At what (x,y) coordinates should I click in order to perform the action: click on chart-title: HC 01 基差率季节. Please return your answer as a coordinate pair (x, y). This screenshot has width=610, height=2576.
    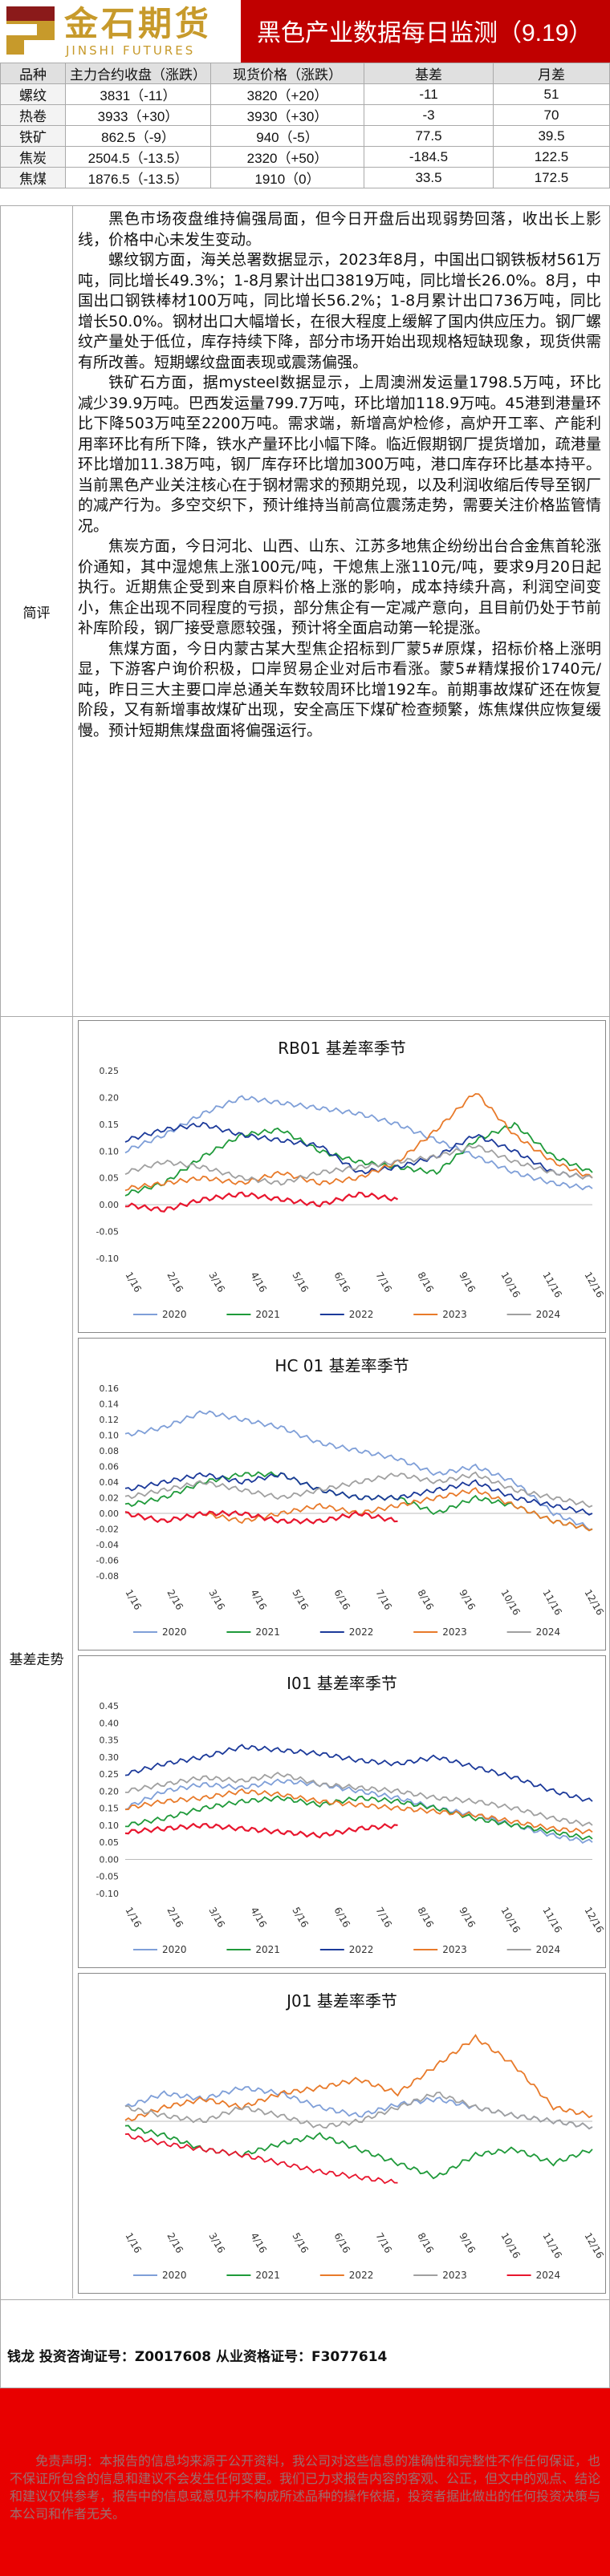
    Looking at the image, I should click on (341, 1365).